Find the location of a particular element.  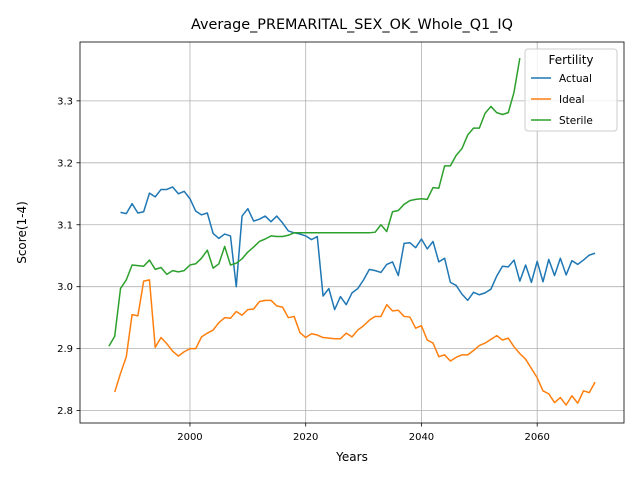

x-tick-label: 2040 is located at coordinates (421, 437).